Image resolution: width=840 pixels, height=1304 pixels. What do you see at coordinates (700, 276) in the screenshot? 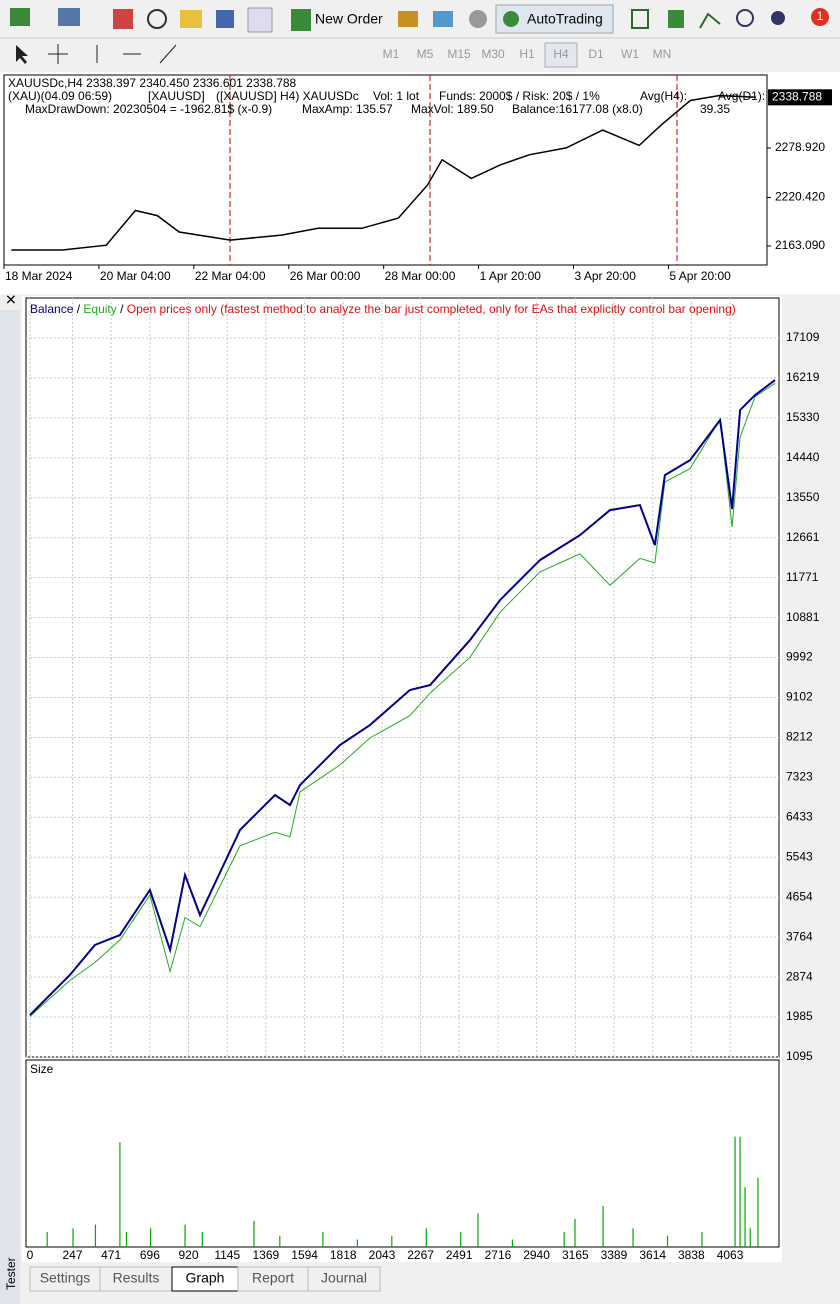
I see `x-tick-label: 5 Apr 20:00` at bounding box center [700, 276].